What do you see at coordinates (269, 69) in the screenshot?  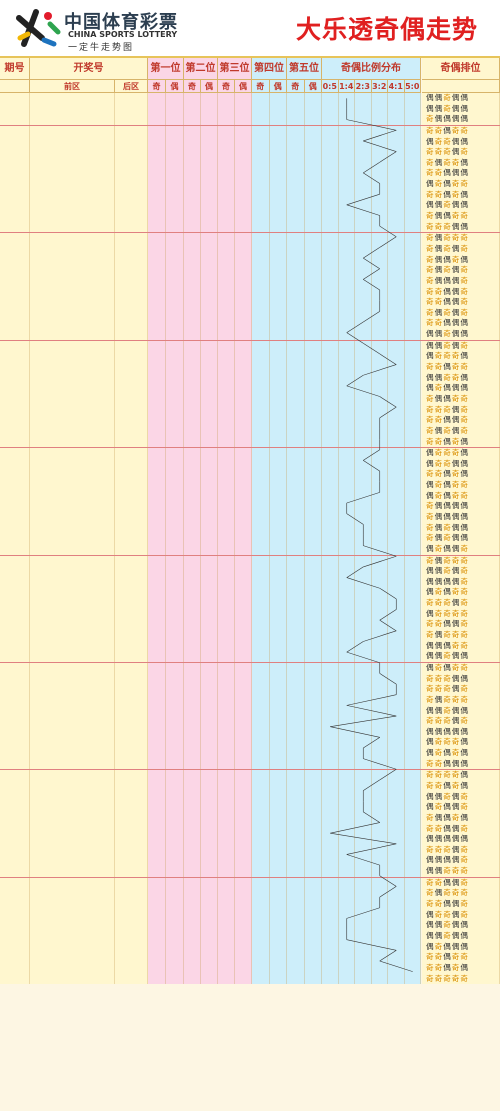 I see `col-pos-4-header: 第四位` at bounding box center [269, 69].